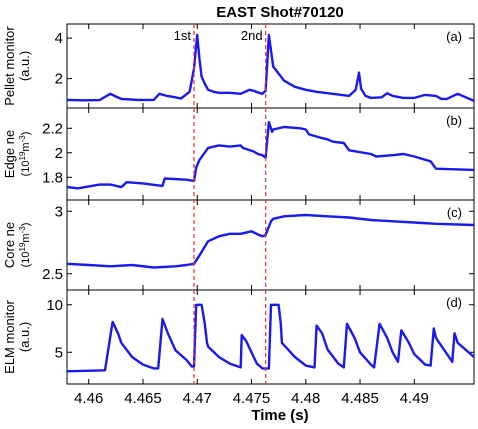  Describe the element at coordinates (197, 398) in the screenshot. I see `x-tick-label: 4.47` at that location.